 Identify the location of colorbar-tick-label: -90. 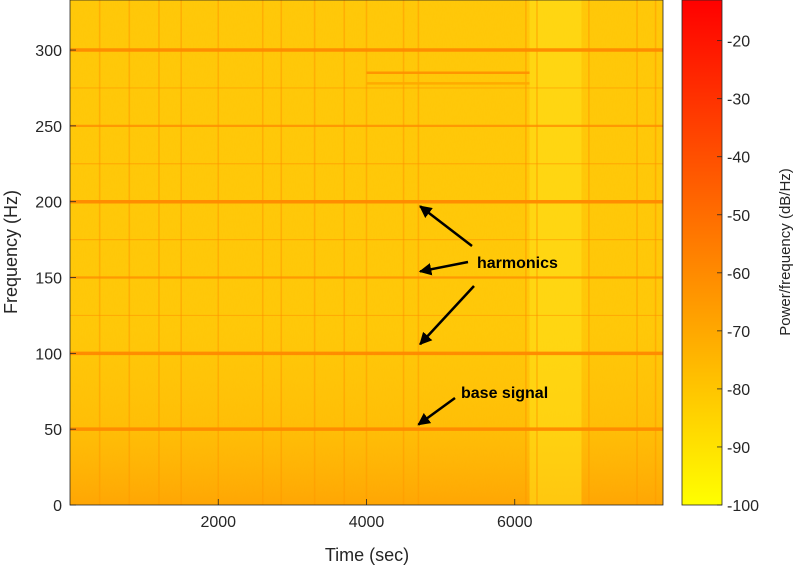
(738, 448).